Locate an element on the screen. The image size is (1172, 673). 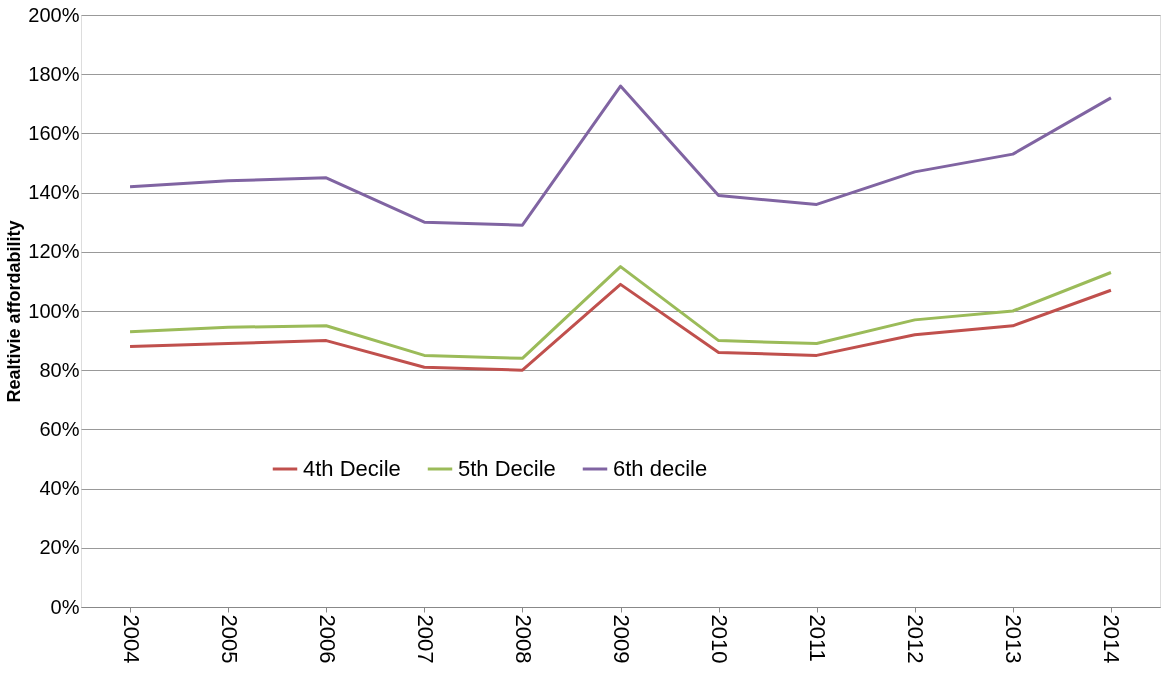
y-tick-label: 100% is located at coordinates (54, 310).